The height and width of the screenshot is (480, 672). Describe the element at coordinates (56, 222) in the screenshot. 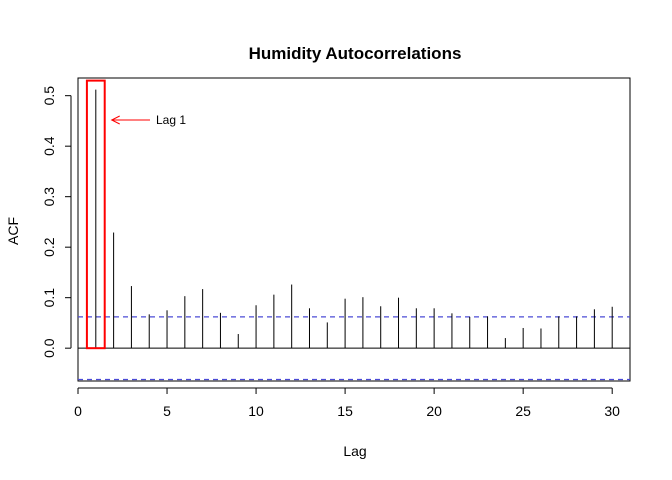

I see `y-axis: 0.0 0.1 0.2 0.3 0.4 0.5` at that location.